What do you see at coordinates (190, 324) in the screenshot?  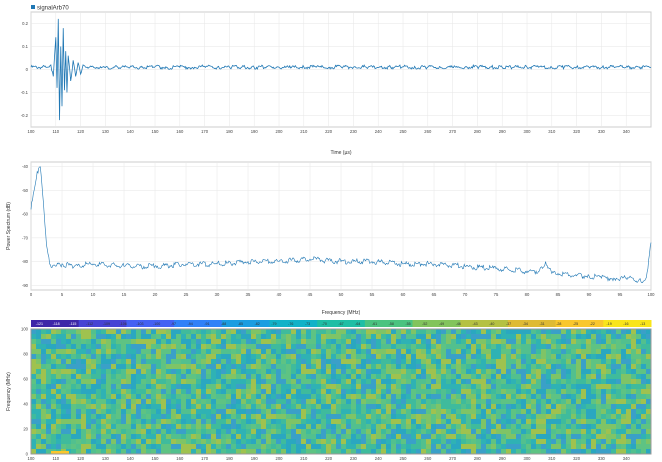 I see `colorbar-label: -94` at bounding box center [190, 324].